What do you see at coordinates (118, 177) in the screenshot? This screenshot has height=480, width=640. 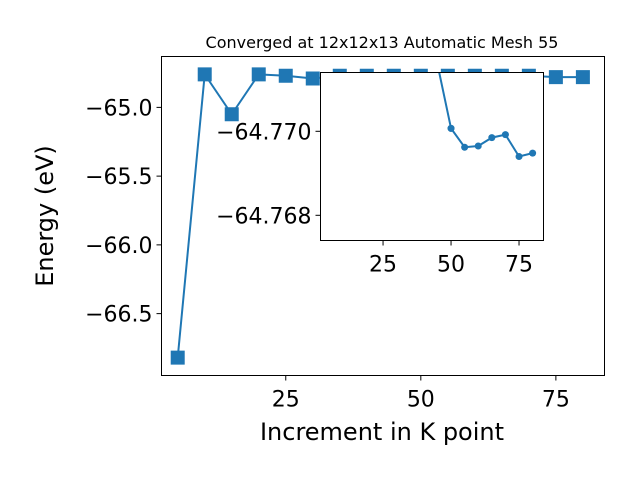 I see `main-y-tick-label-1: −65.5` at bounding box center [118, 177].